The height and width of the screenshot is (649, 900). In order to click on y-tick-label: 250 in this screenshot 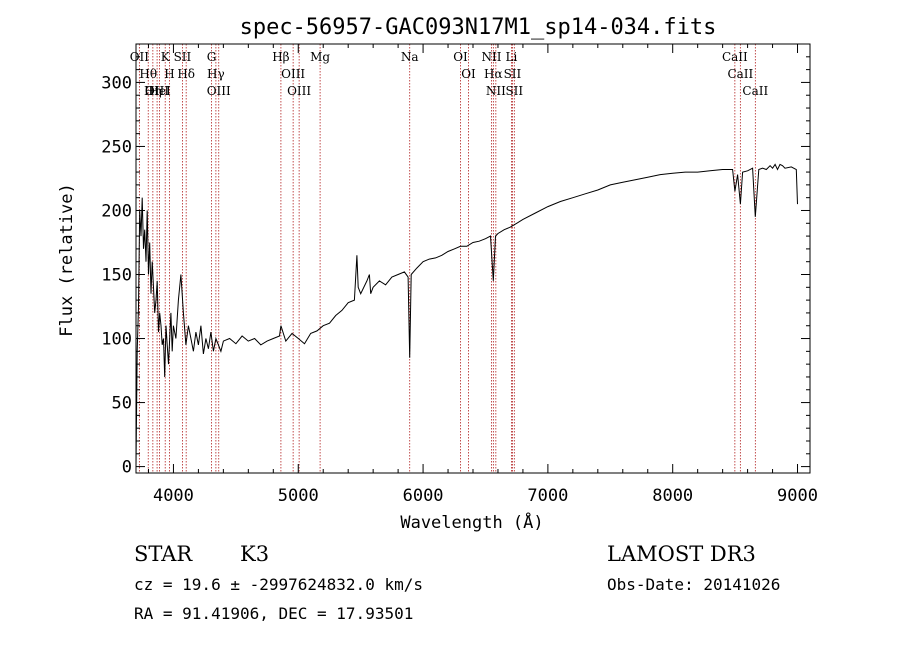, I will do `click(116, 147)`.